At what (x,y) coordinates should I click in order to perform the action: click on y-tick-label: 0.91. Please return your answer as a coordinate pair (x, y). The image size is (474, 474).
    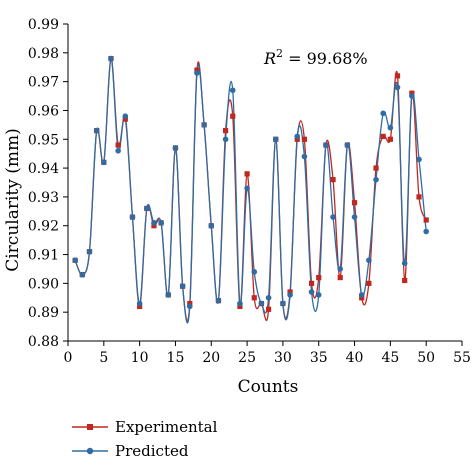
    Looking at the image, I should click on (43, 256).